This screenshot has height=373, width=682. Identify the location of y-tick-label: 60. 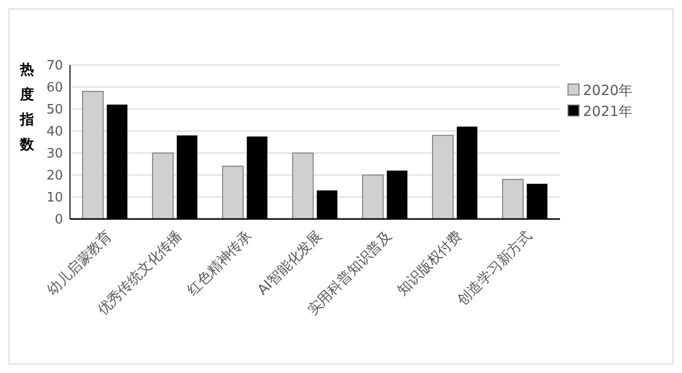
(54, 88).